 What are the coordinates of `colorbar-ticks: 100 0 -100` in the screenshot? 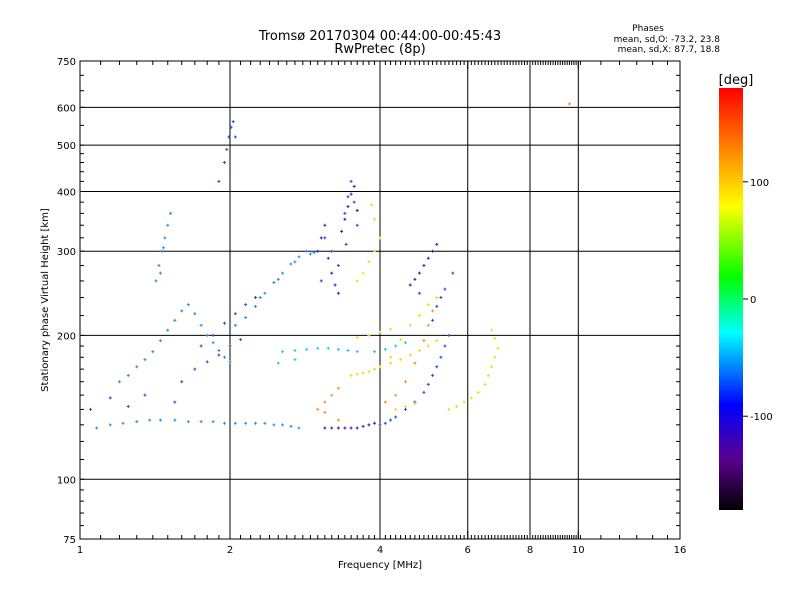 It's located at (758, 300).